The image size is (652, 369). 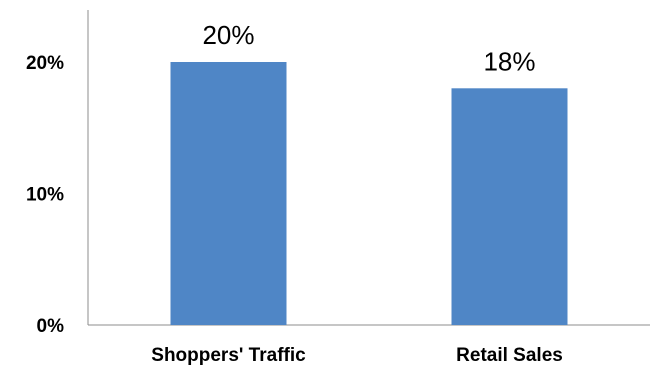 What do you see at coordinates (509, 355) in the screenshot?
I see `category-label: Retail Sales` at bounding box center [509, 355].